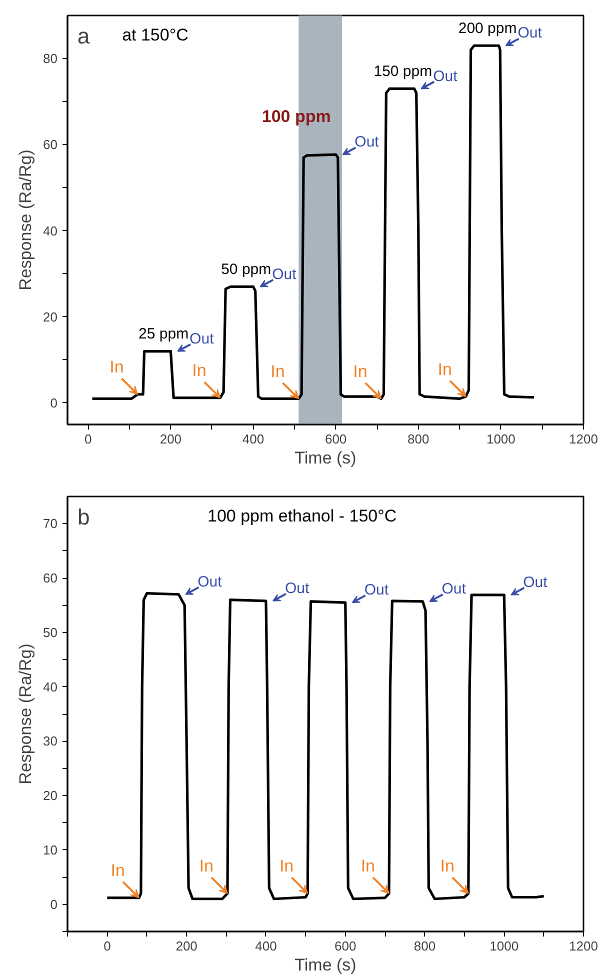 Image resolution: width=604 pixels, height=979 pixels. I want to click on y-tick-label: 10, so click(50, 850).